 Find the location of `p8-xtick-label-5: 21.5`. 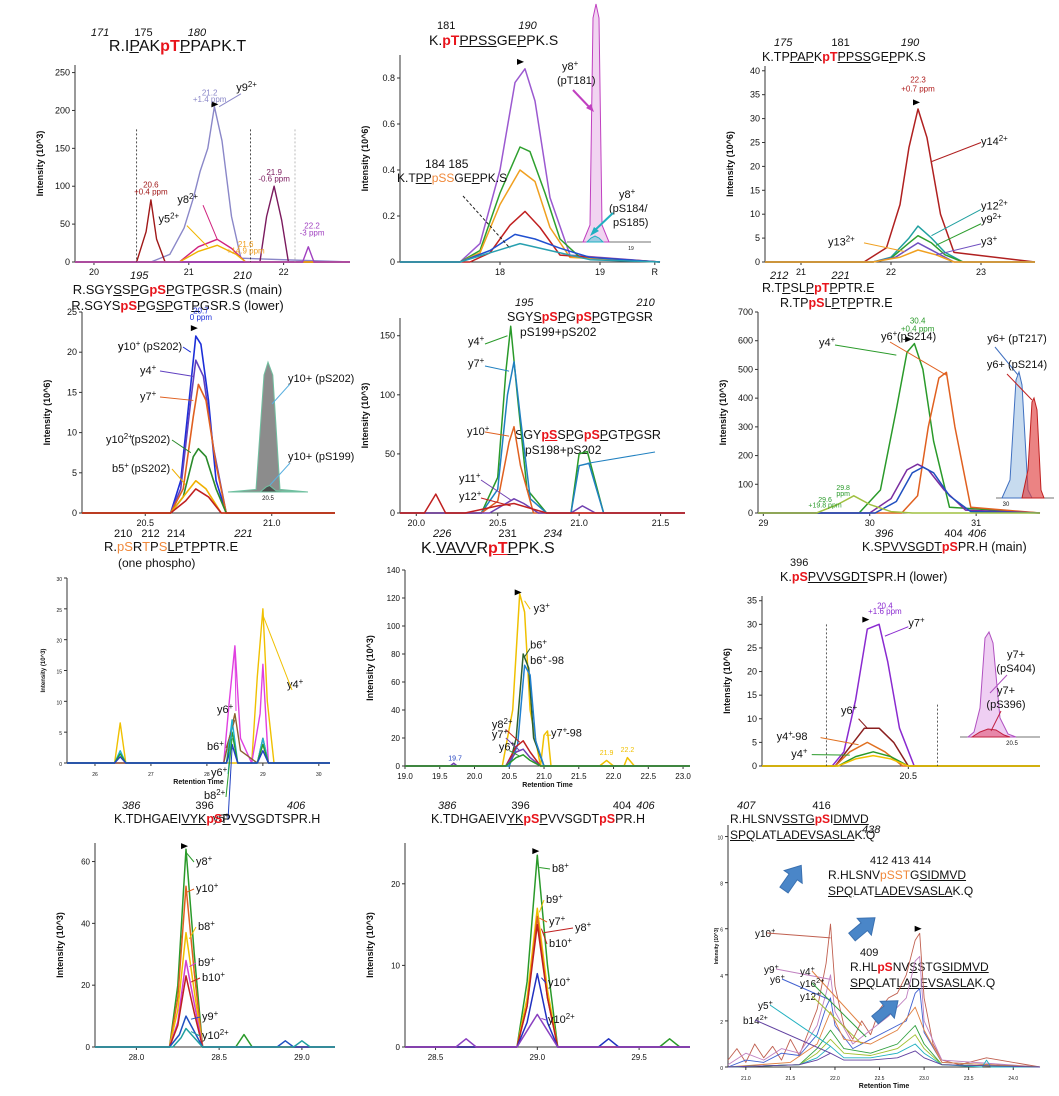

p8-xtick-label-5: 21.5 is located at coordinates (579, 776).